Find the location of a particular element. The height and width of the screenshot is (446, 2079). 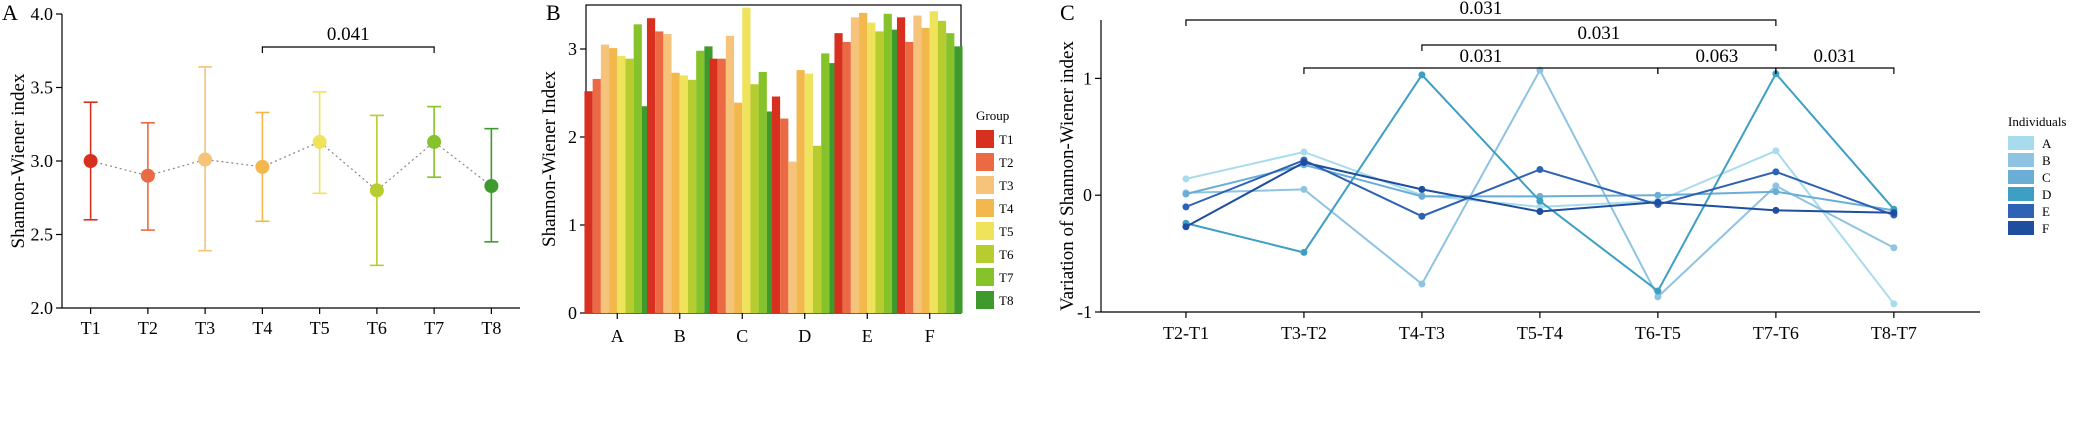

y-tick-label: 0 is located at coordinates (572, 313).